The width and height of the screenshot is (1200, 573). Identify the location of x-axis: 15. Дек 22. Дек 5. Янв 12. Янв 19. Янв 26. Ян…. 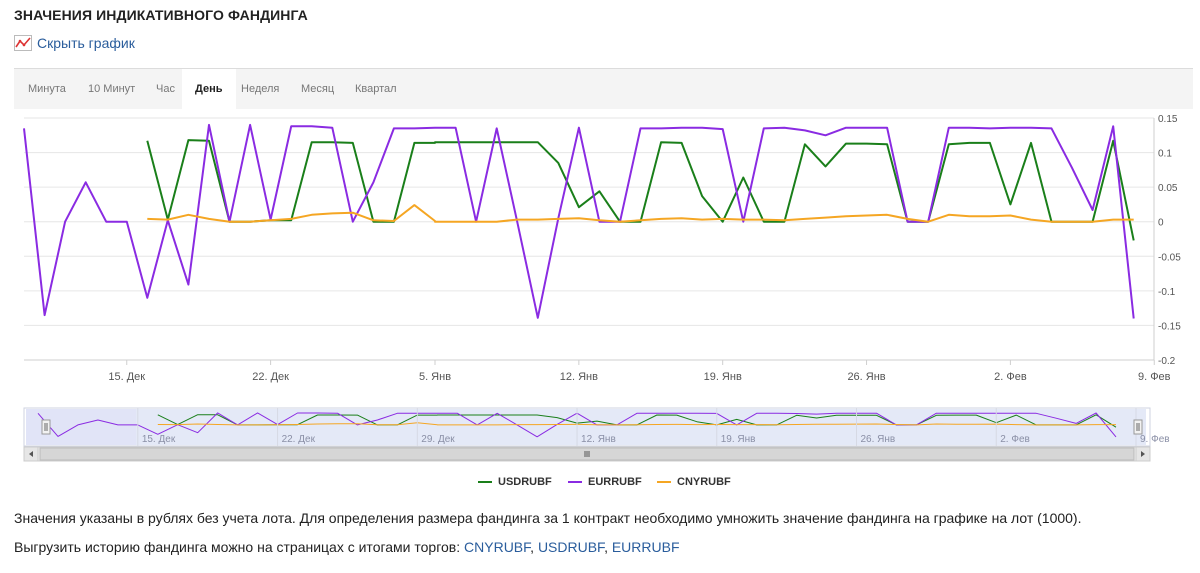
(597, 371).